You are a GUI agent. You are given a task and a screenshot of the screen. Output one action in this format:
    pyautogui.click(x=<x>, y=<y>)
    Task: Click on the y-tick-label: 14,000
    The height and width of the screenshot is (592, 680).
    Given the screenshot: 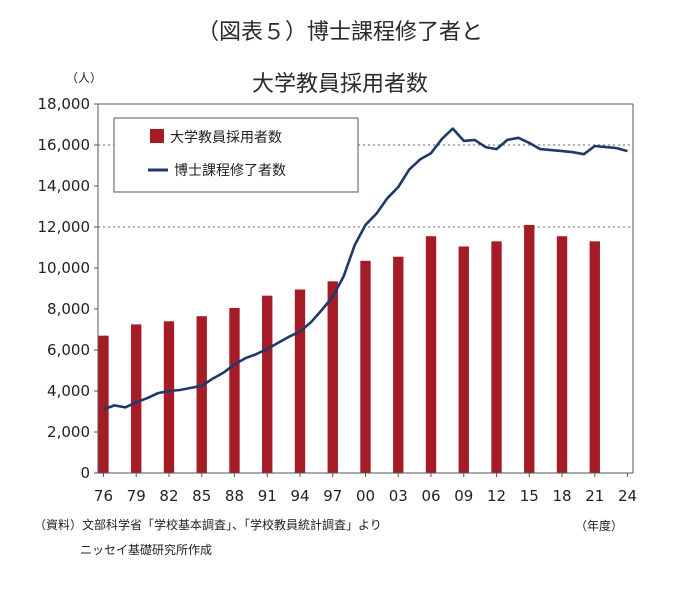 What is the action you would take?
    pyautogui.click(x=64, y=186)
    